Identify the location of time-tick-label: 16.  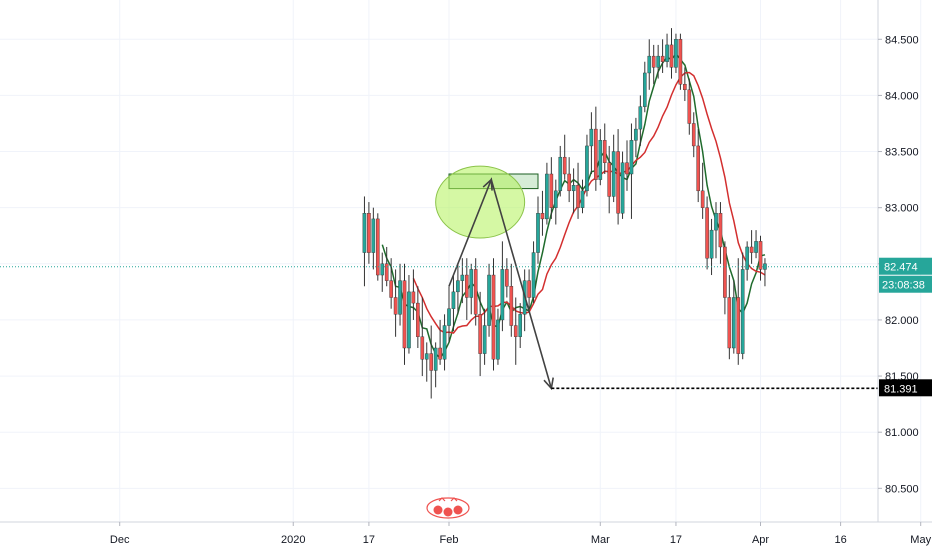
(840, 540).